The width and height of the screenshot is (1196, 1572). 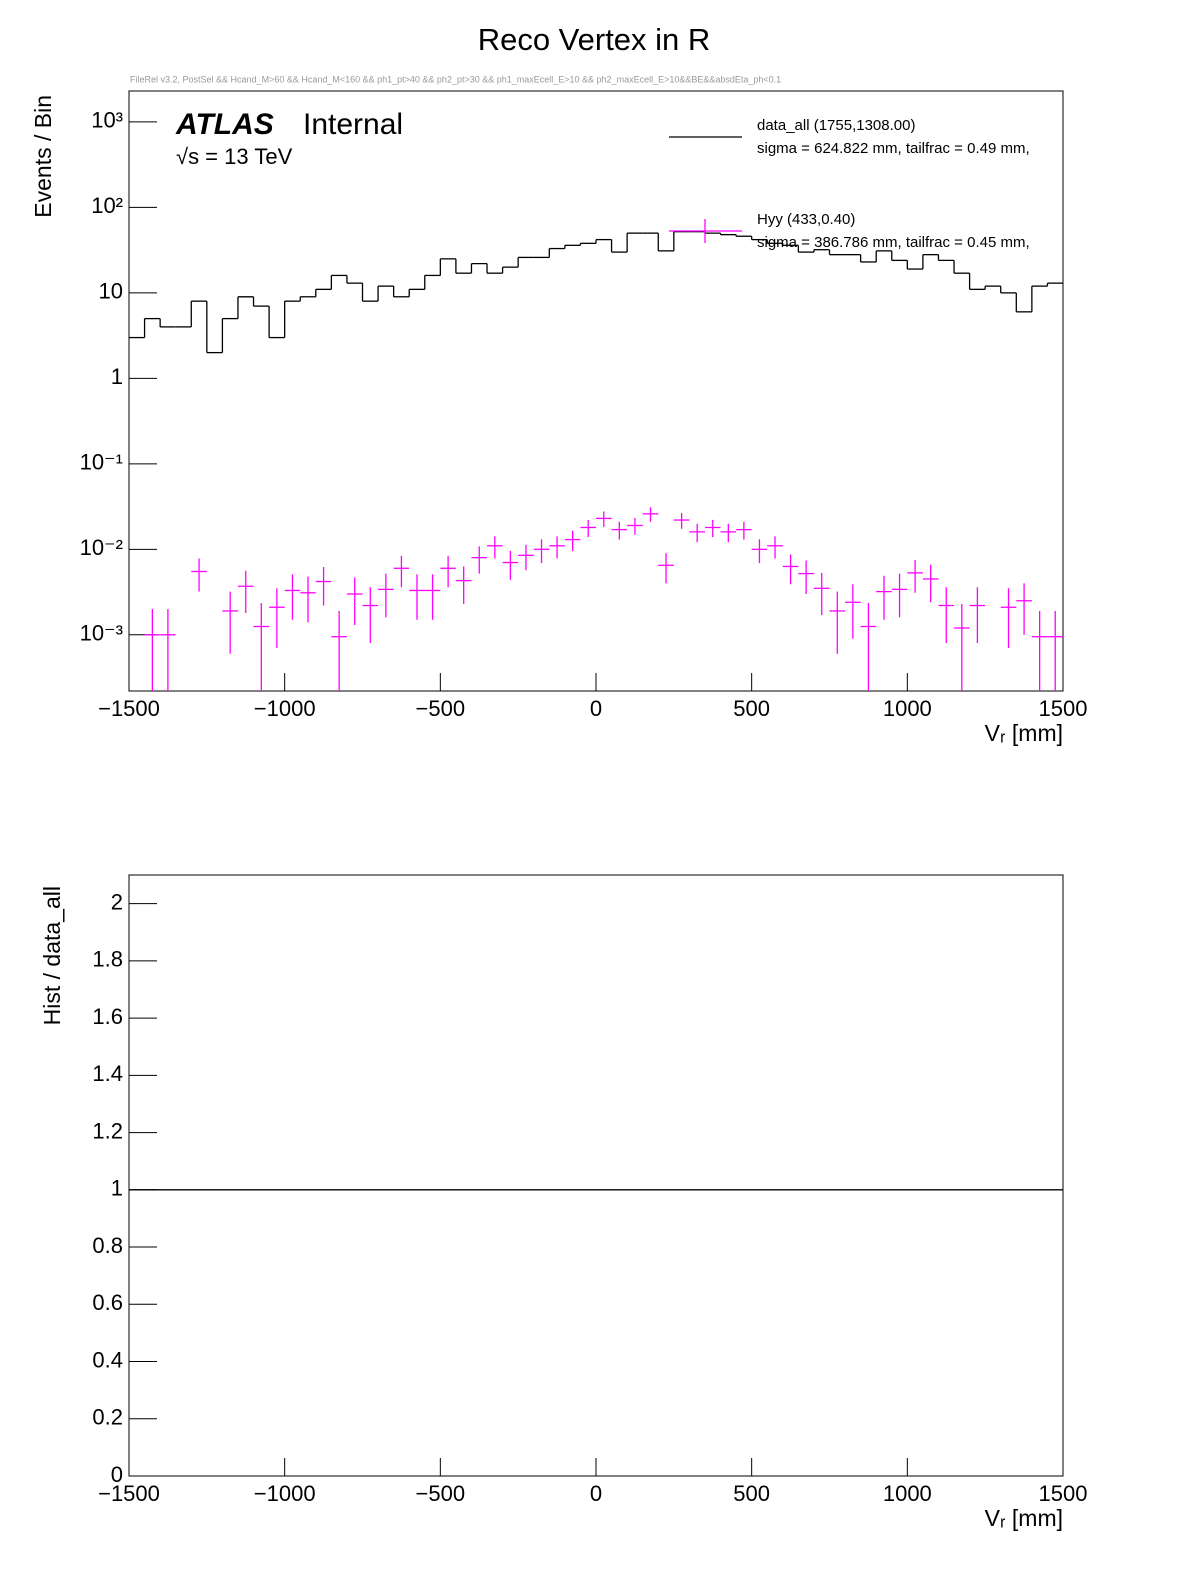 I want to click on y-tick-label: 1.2, so click(x=107, y=1130).